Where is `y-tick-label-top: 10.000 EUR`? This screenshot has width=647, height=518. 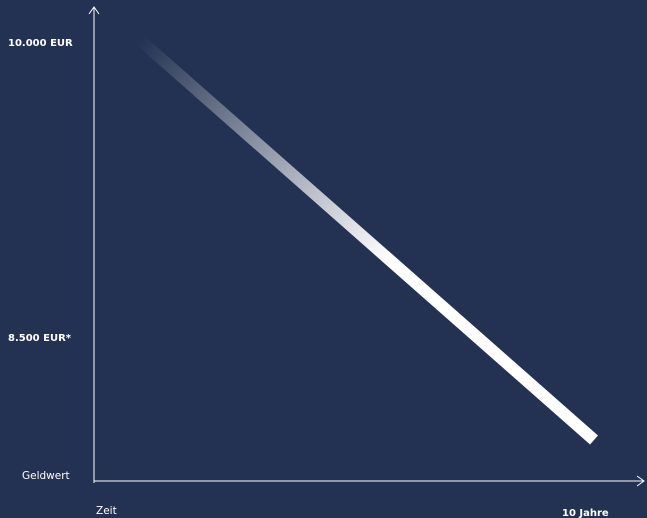 y-tick-label-top: 10.000 EUR is located at coordinates (40, 43).